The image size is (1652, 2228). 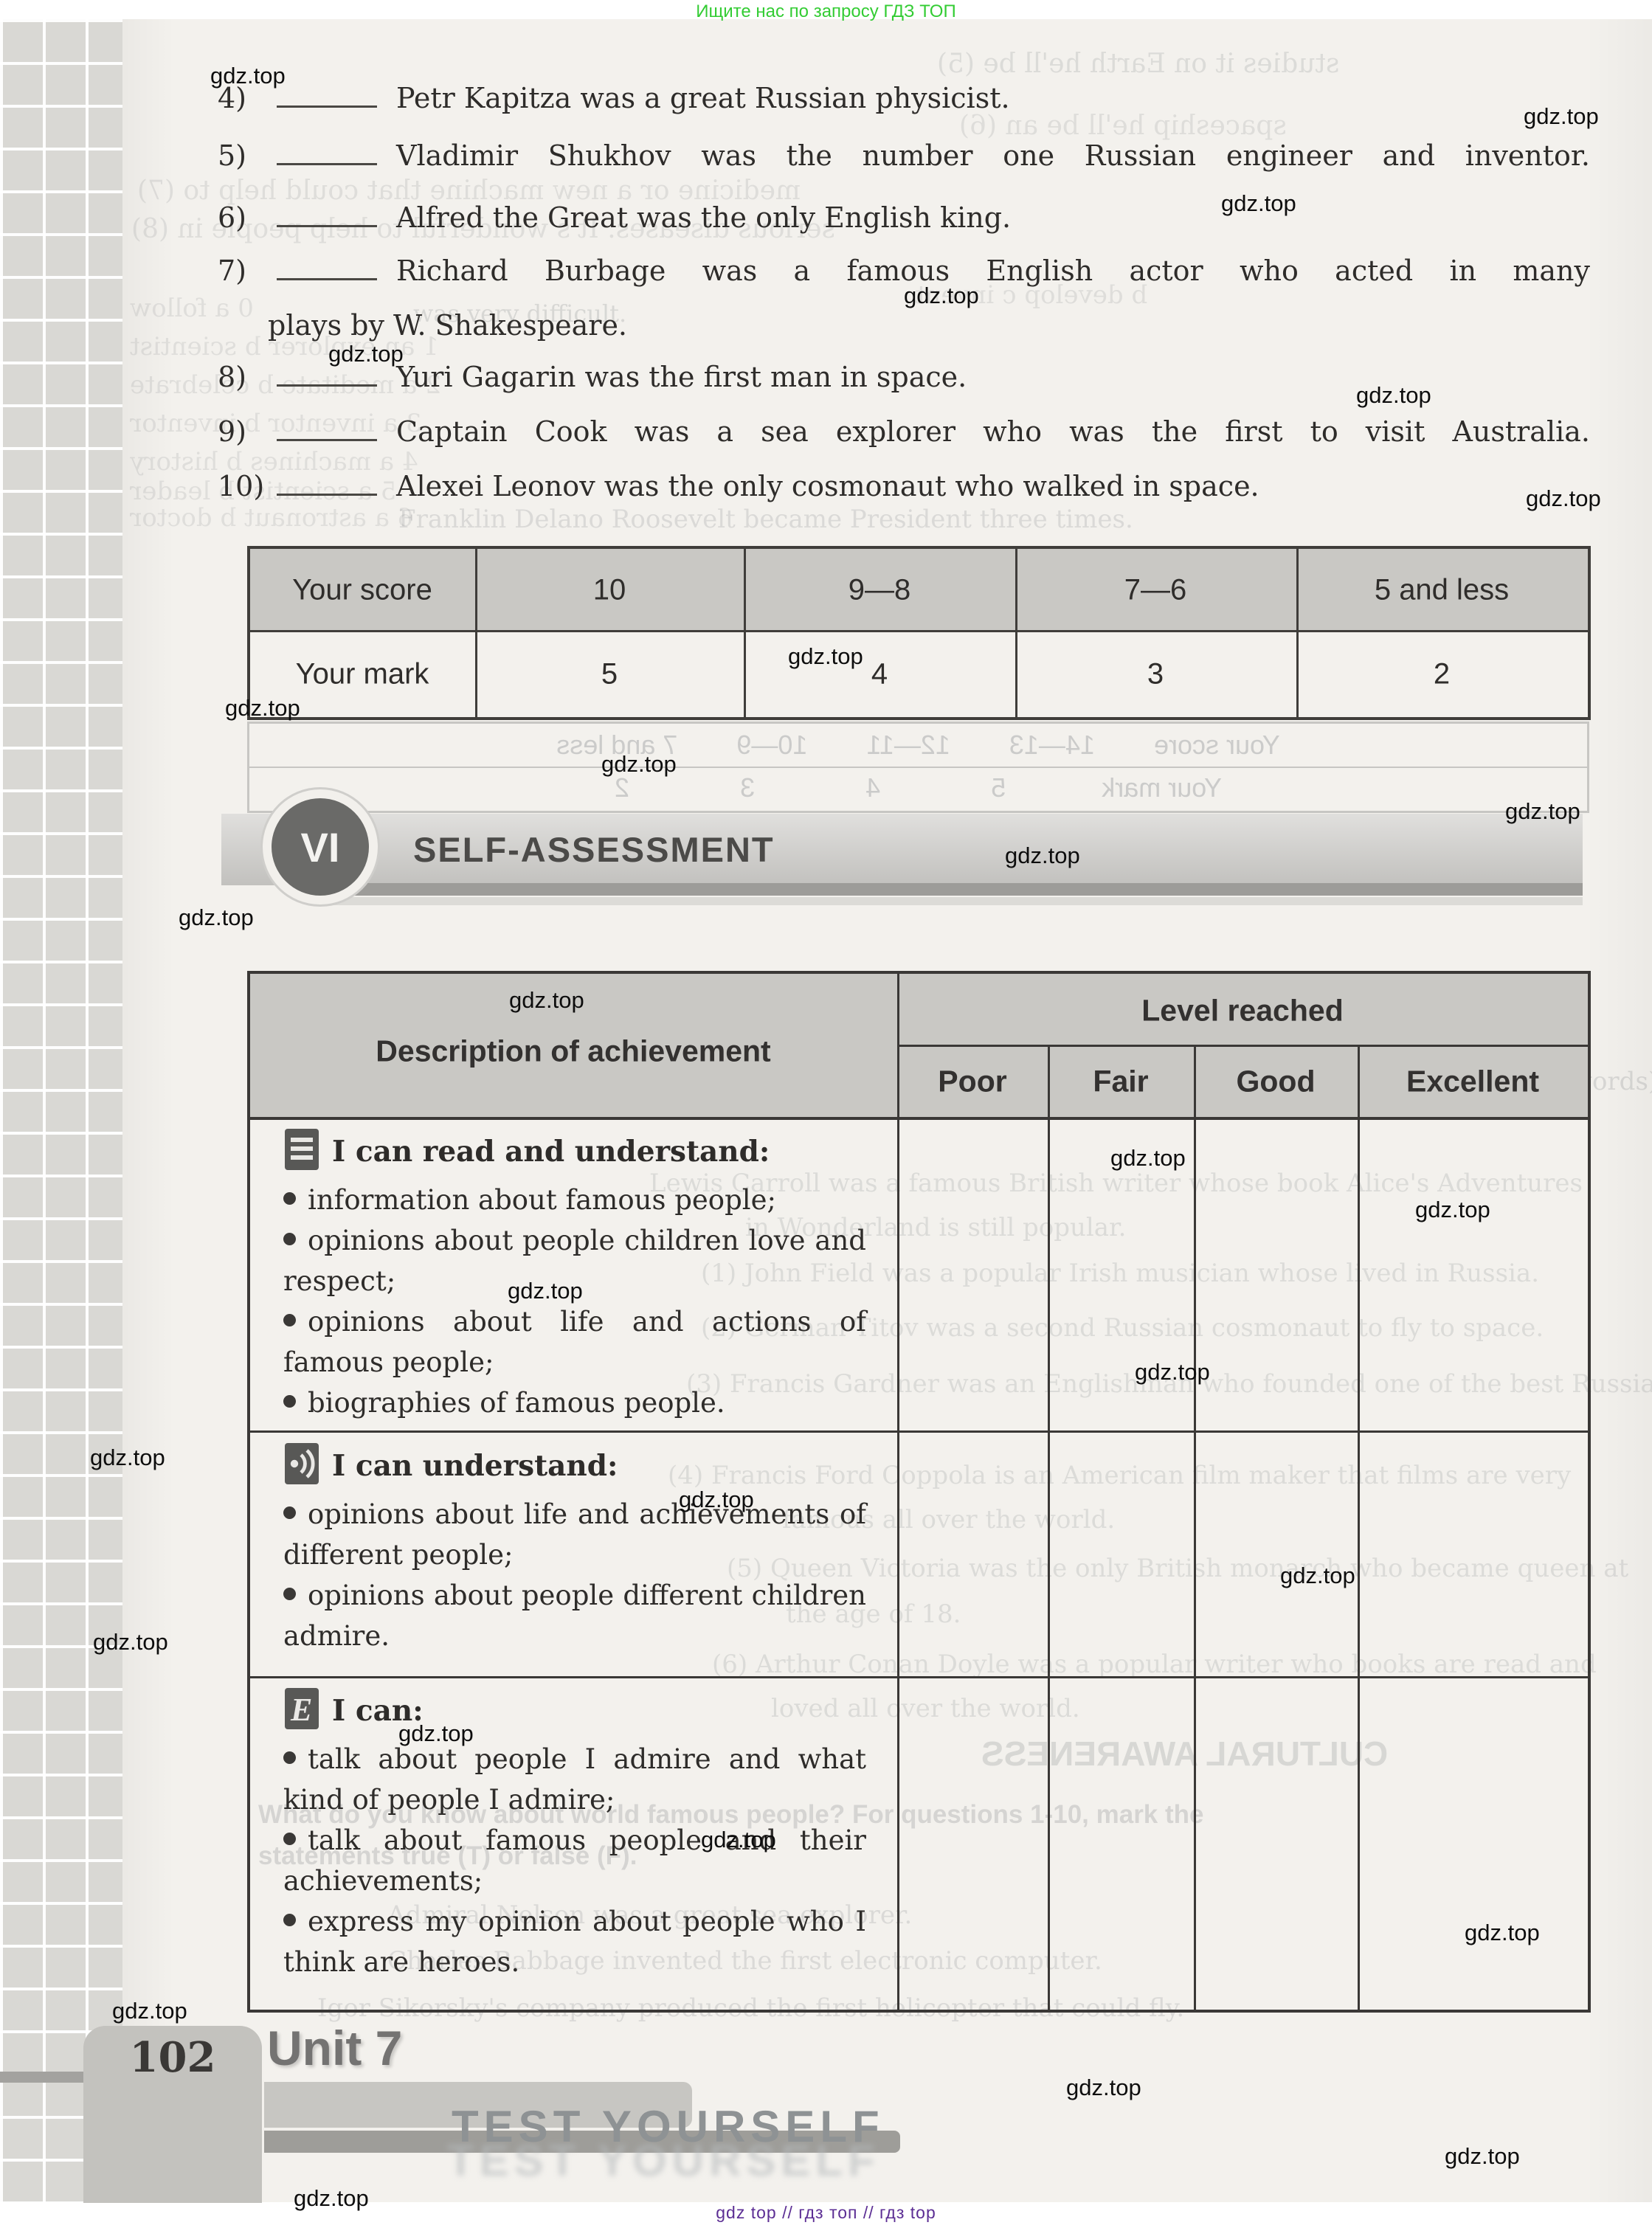 What do you see at coordinates (173, 2114) in the screenshot?
I see `page-number-tab` at bounding box center [173, 2114].